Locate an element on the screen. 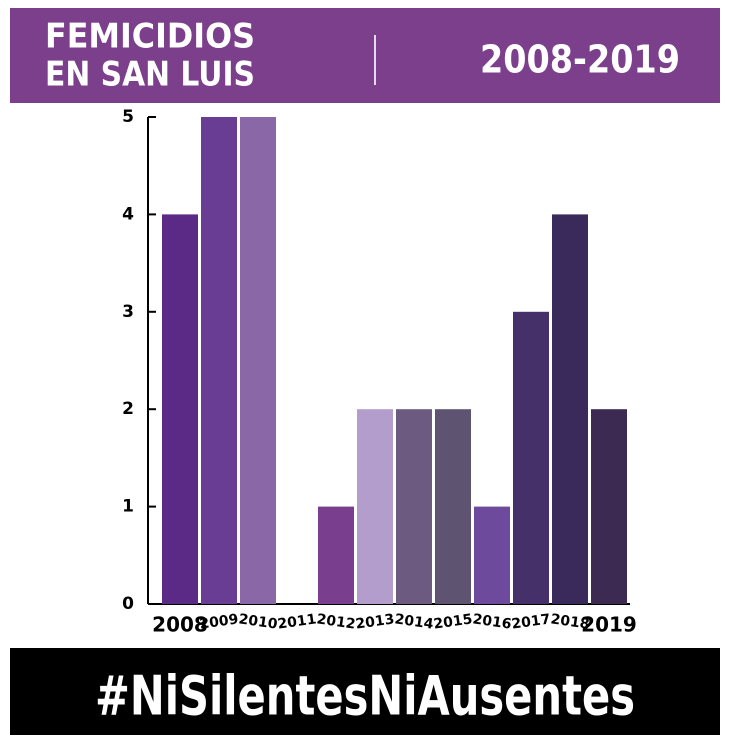  chart-subtitle: 2008-2019 is located at coordinates (580, 60).